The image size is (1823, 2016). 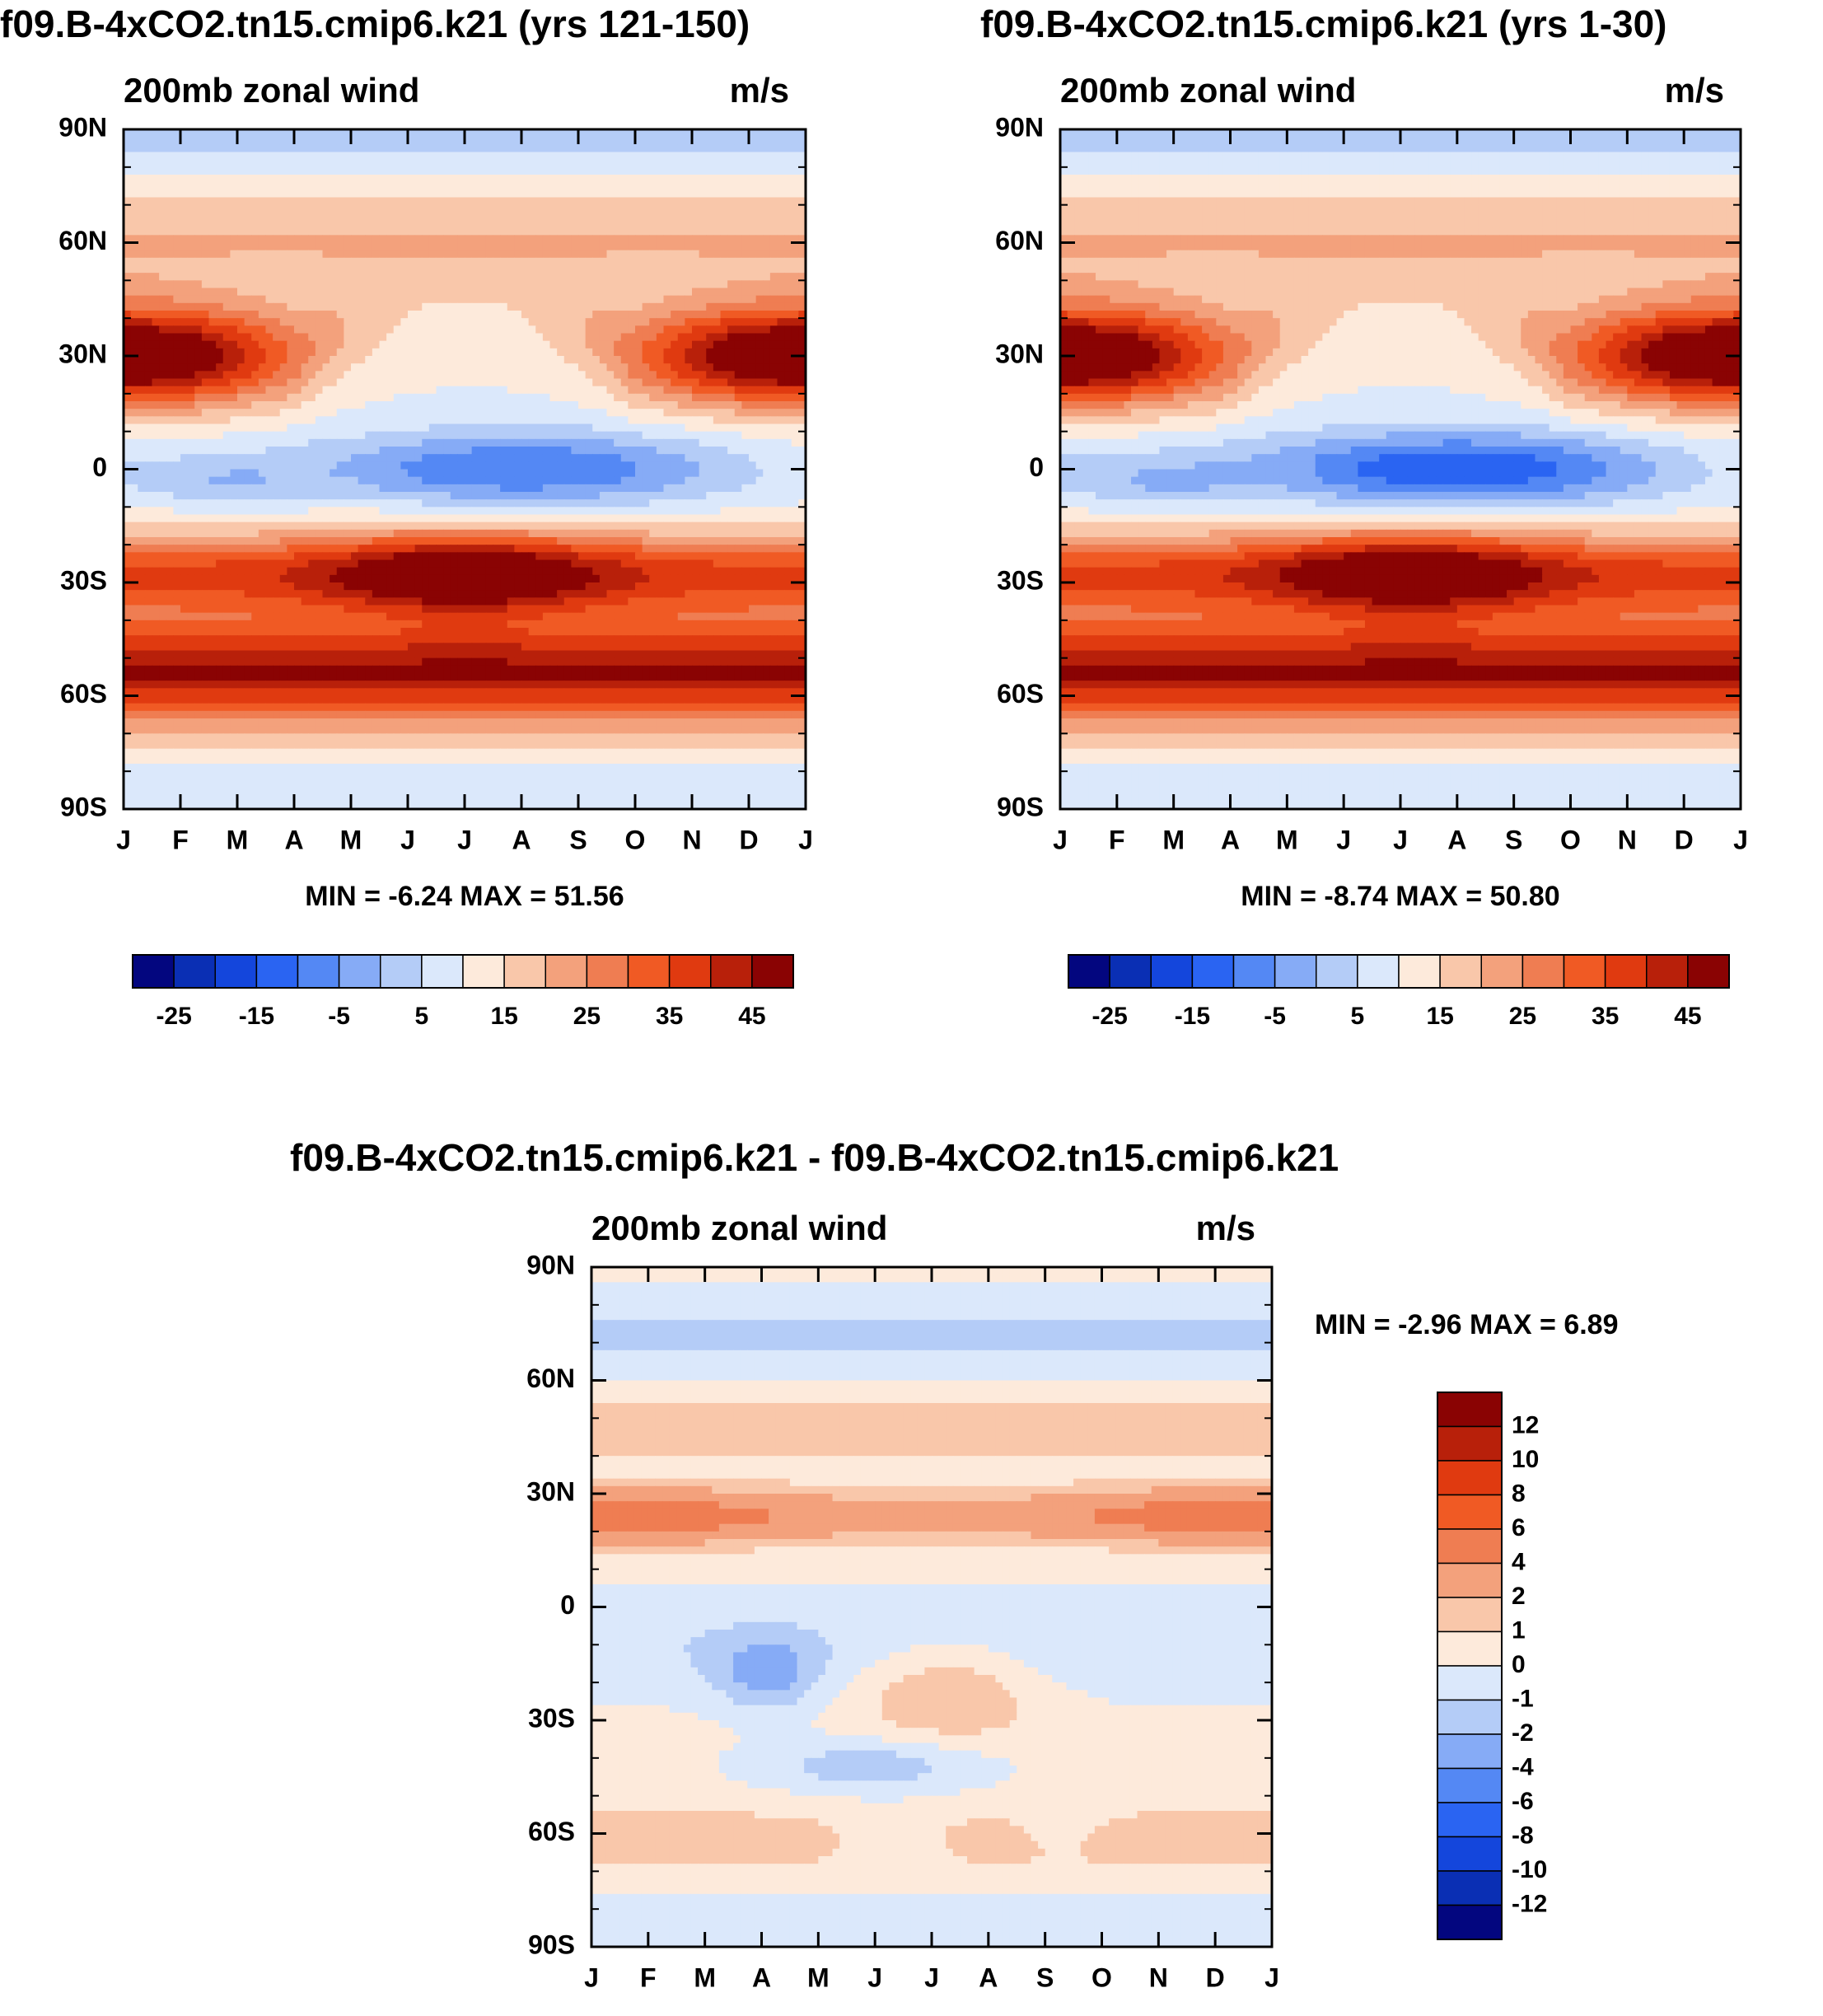 What do you see at coordinates (1529, 1904) in the screenshot?
I see `colorbar-label: -12` at bounding box center [1529, 1904].